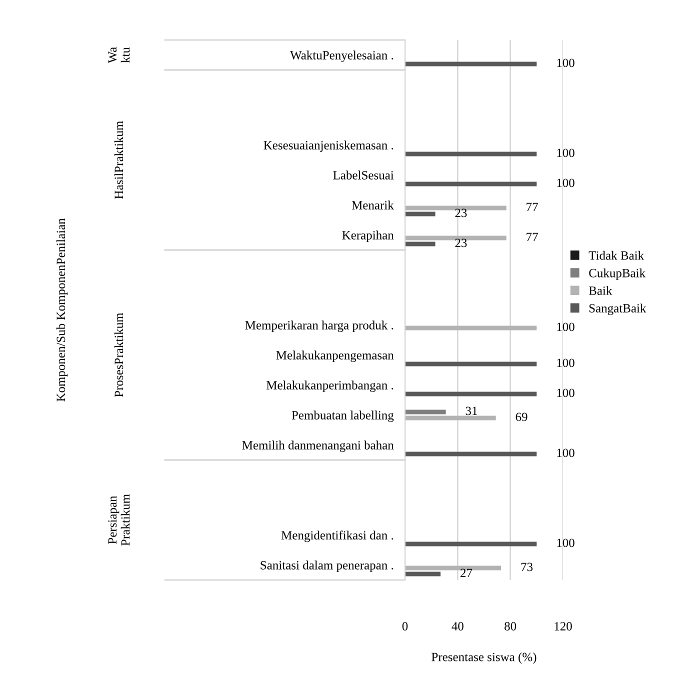 This screenshot has height=682, width=678. What do you see at coordinates (337, 536) in the screenshot?
I see `y-tick-label: Mengidentifikasi dan .` at bounding box center [337, 536].